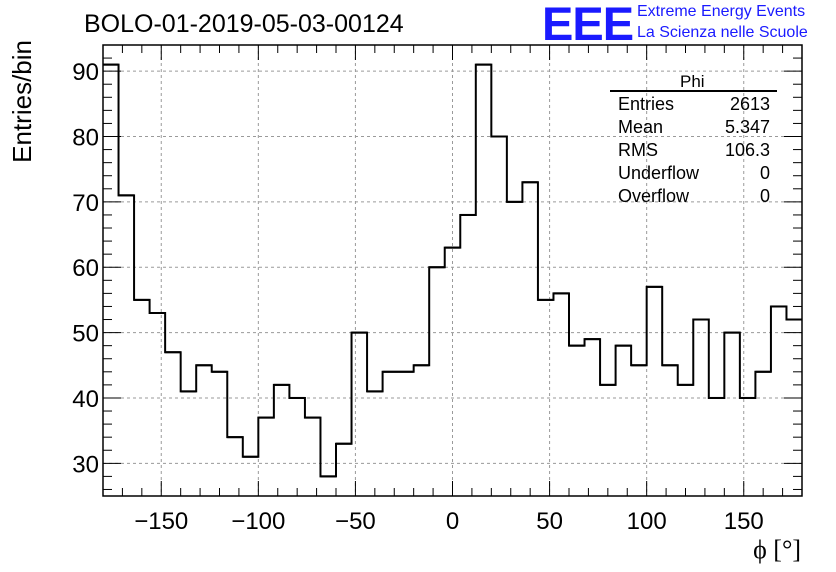 The height and width of the screenshot is (572, 836). What do you see at coordinates (692, 81) in the screenshot?
I see `stats-title: Phi` at bounding box center [692, 81].